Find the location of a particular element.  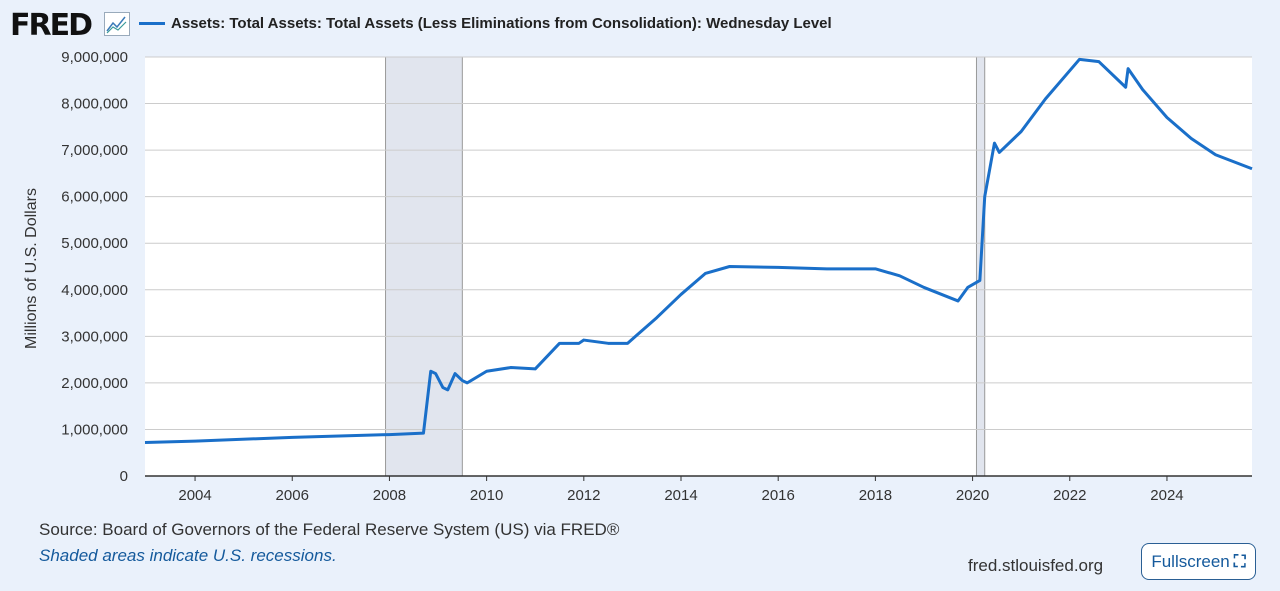

x-tick-label: 2022 is located at coordinates (1069, 495).